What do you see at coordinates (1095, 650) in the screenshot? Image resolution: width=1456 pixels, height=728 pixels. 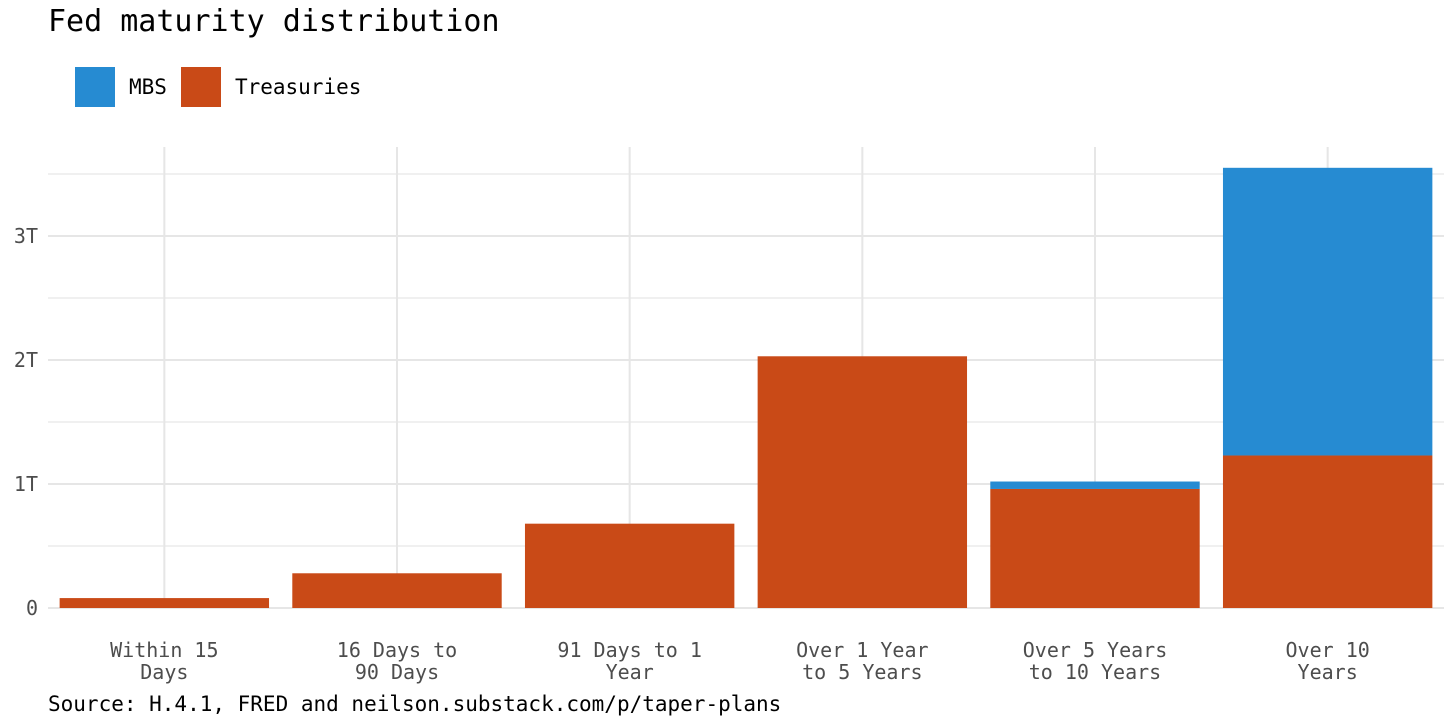 I see `x-tick-label-line: Over 5 Years` at bounding box center [1095, 650].